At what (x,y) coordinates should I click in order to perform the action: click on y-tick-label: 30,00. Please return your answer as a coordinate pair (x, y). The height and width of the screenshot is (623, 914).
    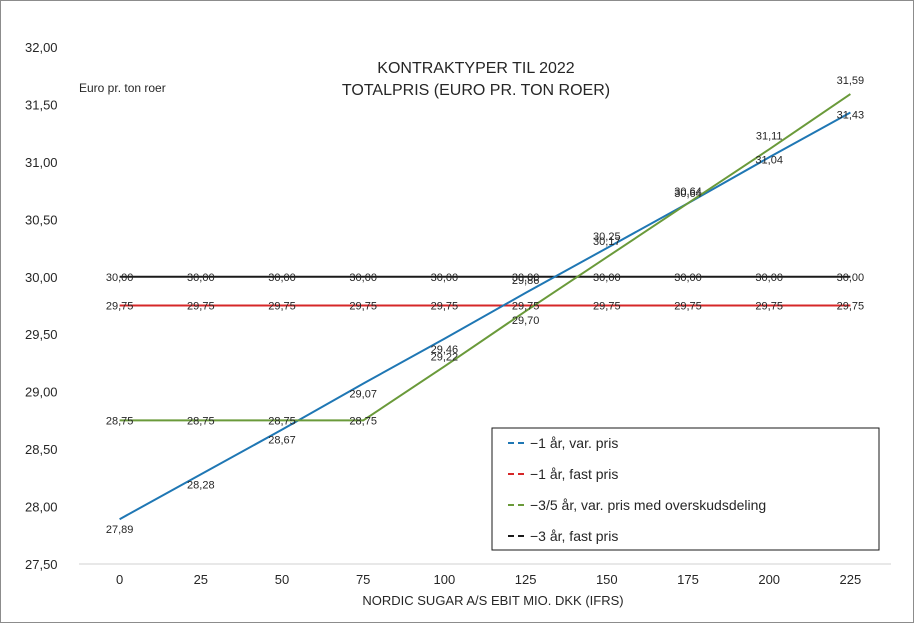
    Looking at the image, I should click on (41, 277).